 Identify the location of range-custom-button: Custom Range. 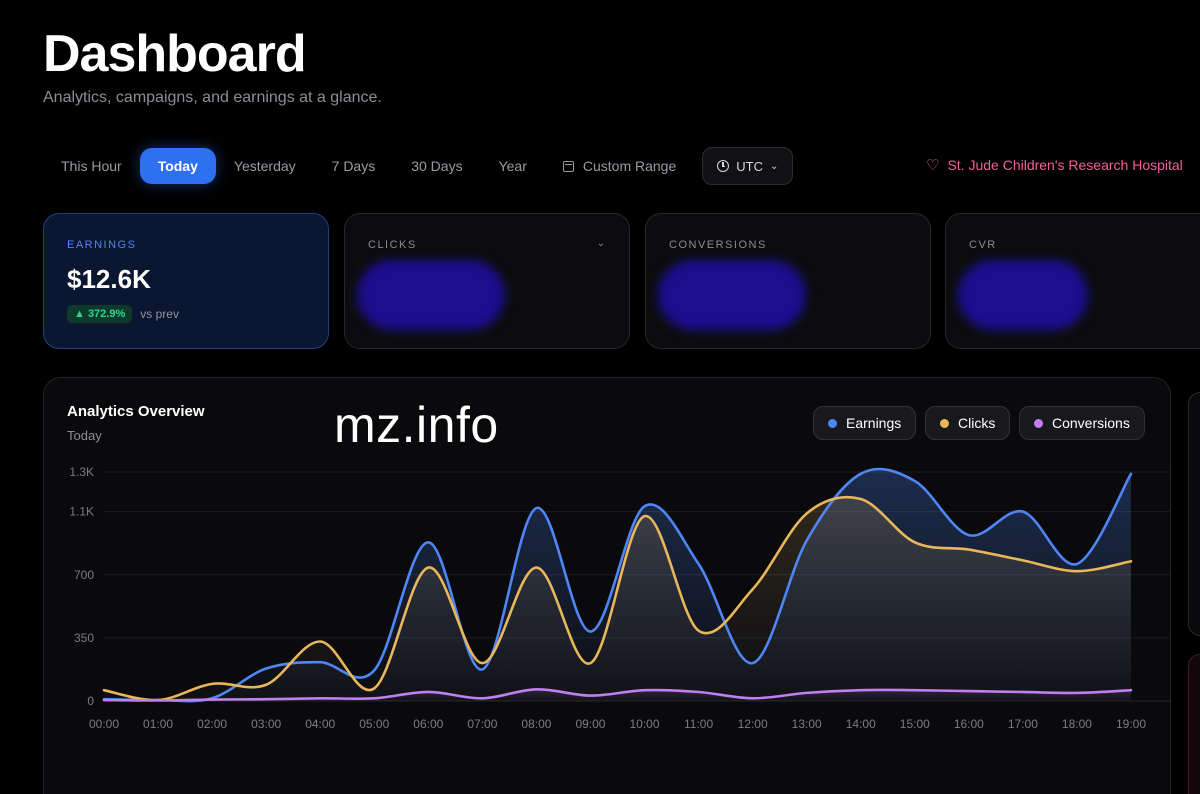
(619, 166).